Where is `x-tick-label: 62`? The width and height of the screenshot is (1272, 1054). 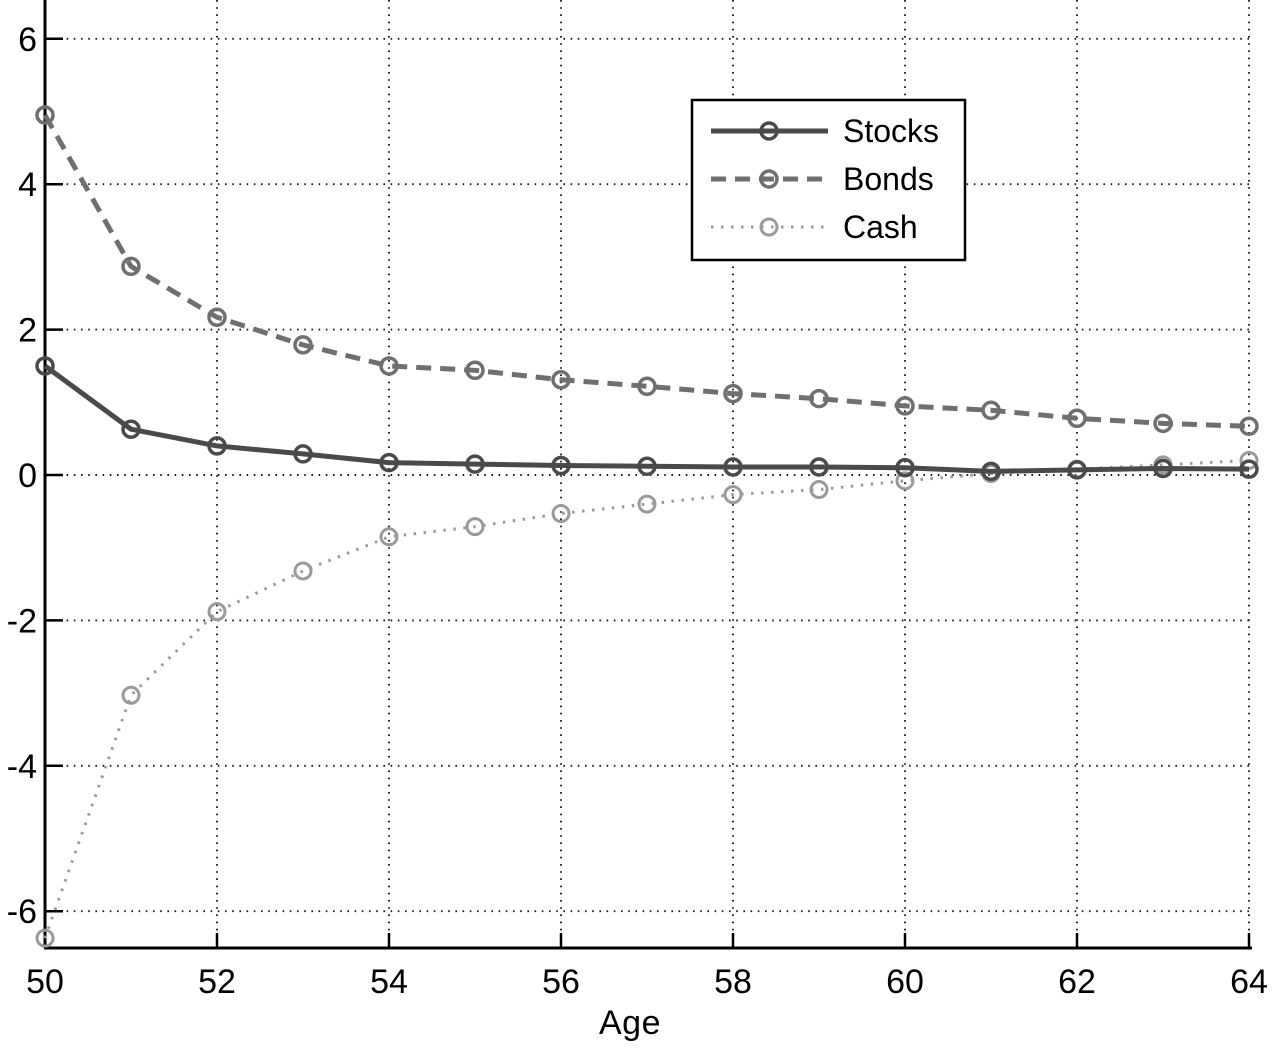 x-tick-label: 62 is located at coordinates (1077, 982).